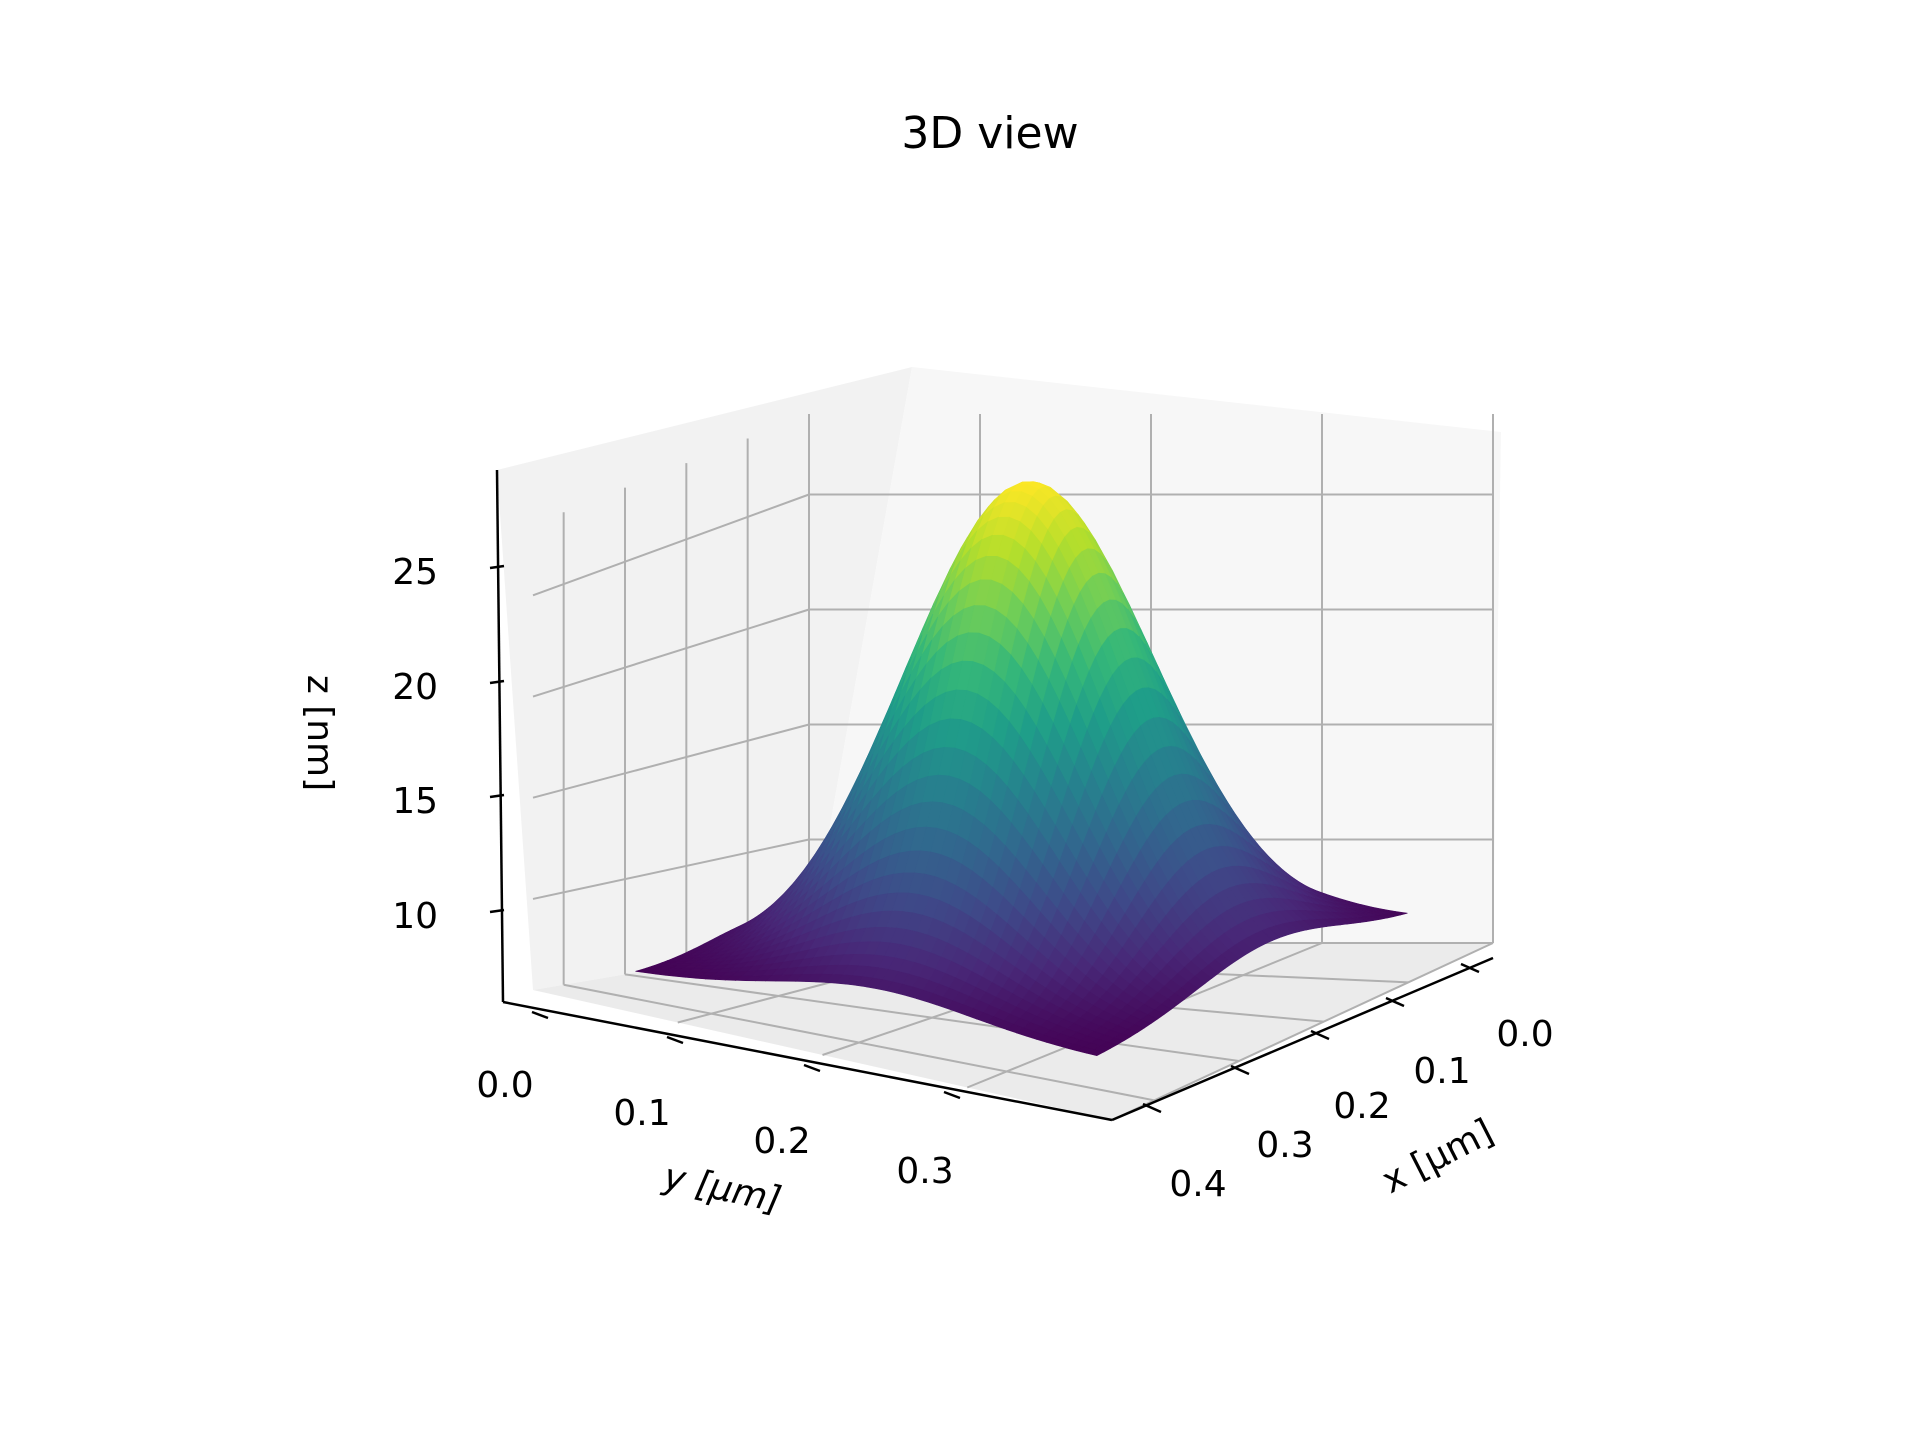 The width and height of the screenshot is (1920, 1440). I want to click on y-tick-label-0.0: 0.0, so click(504, 1085).